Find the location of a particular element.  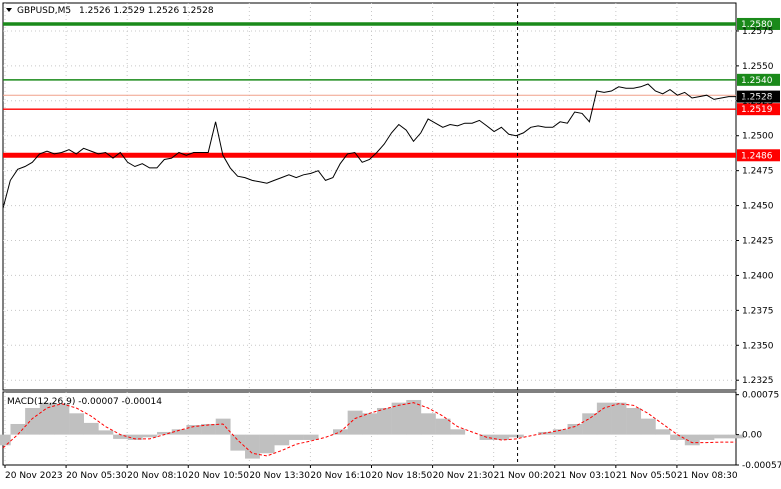

symbol-header: GBPUSD,M5 1.2526 1.2529 1.2526 1.2528 is located at coordinates (110, 11).